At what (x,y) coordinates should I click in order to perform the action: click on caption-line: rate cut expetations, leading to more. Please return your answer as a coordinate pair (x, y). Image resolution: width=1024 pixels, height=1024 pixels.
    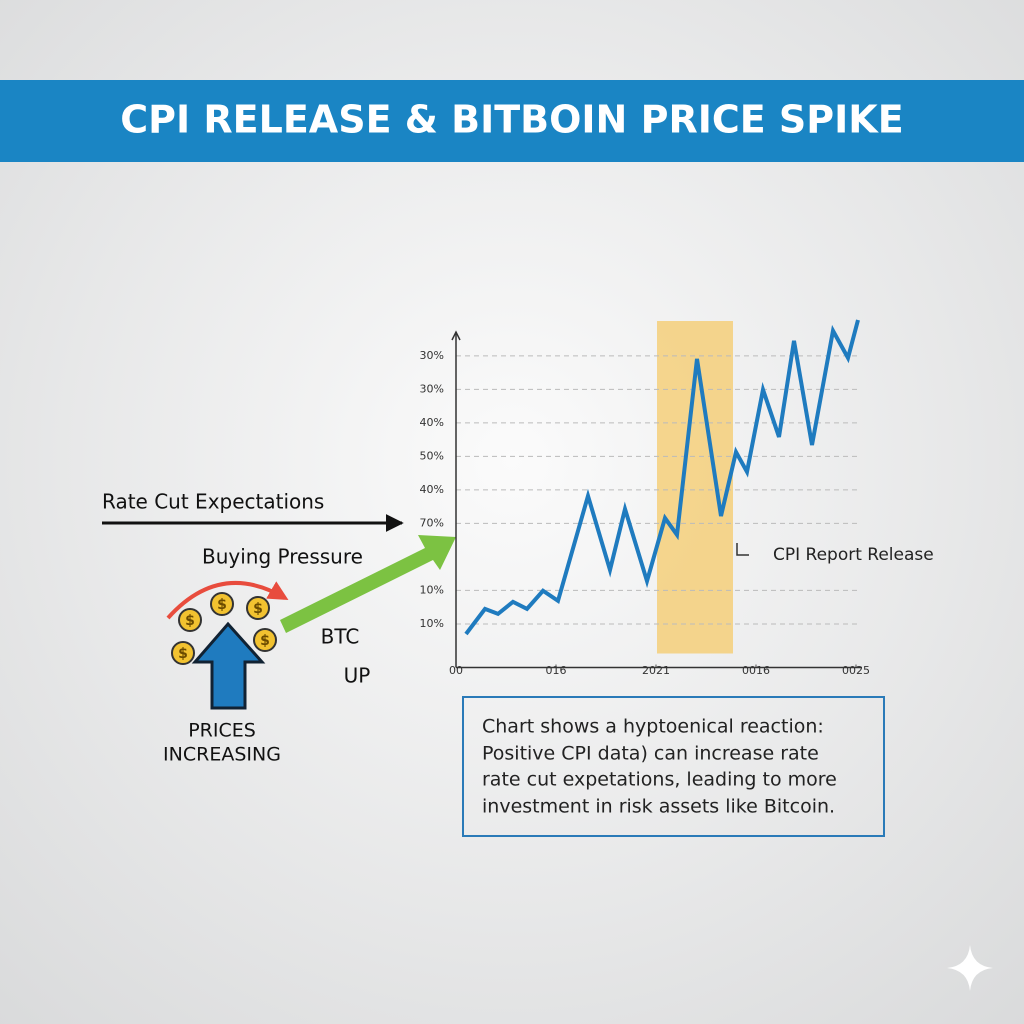
    Looking at the image, I should click on (659, 780).